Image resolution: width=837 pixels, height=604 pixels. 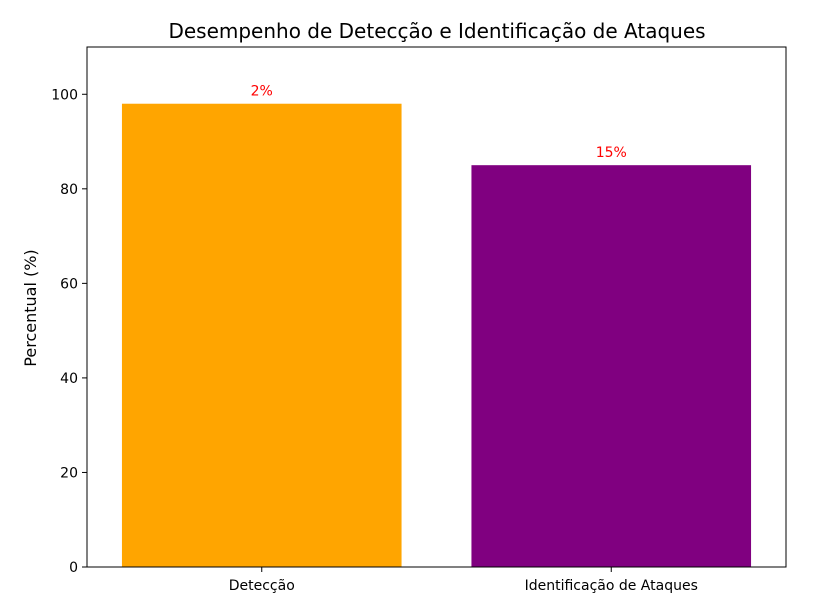 I want to click on y-tick-label-2: 40, so click(x=69, y=379).